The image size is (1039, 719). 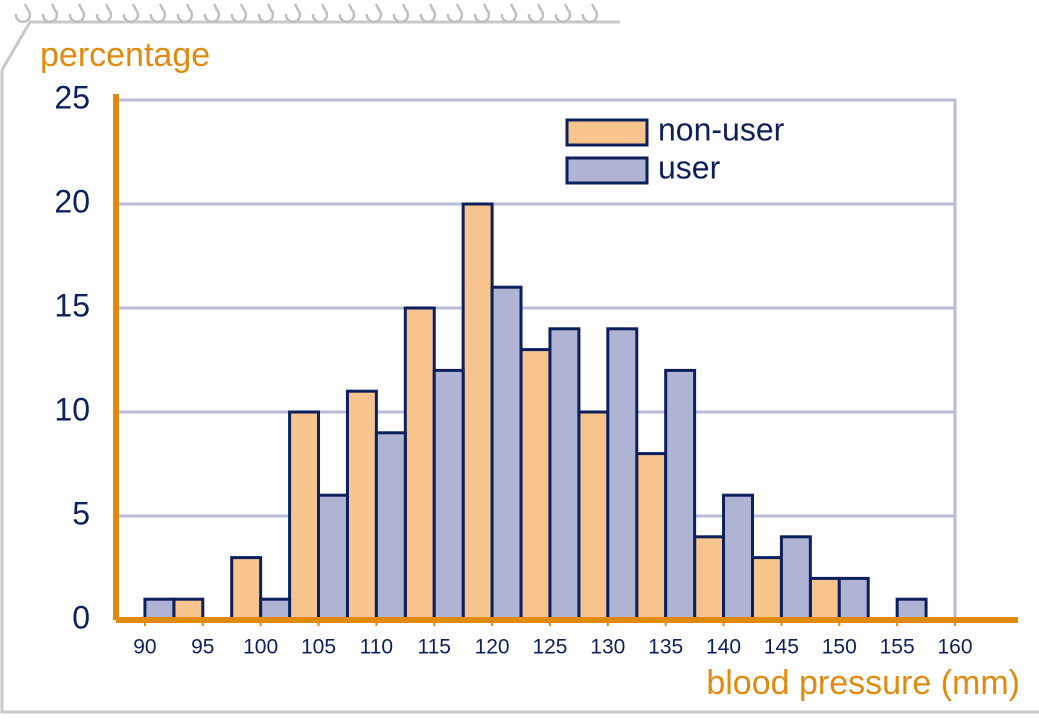 What do you see at coordinates (721, 129) in the screenshot?
I see `legend-label: non-user` at bounding box center [721, 129].